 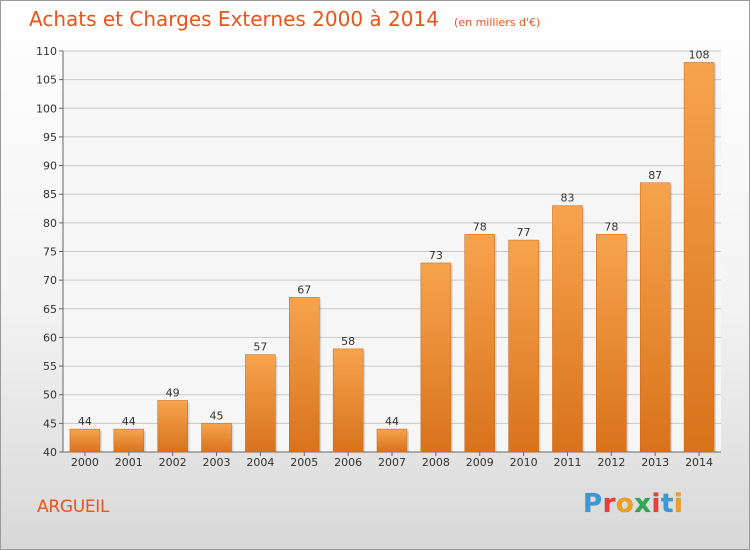 I want to click on x-tick-label: 2001, so click(x=129, y=462).